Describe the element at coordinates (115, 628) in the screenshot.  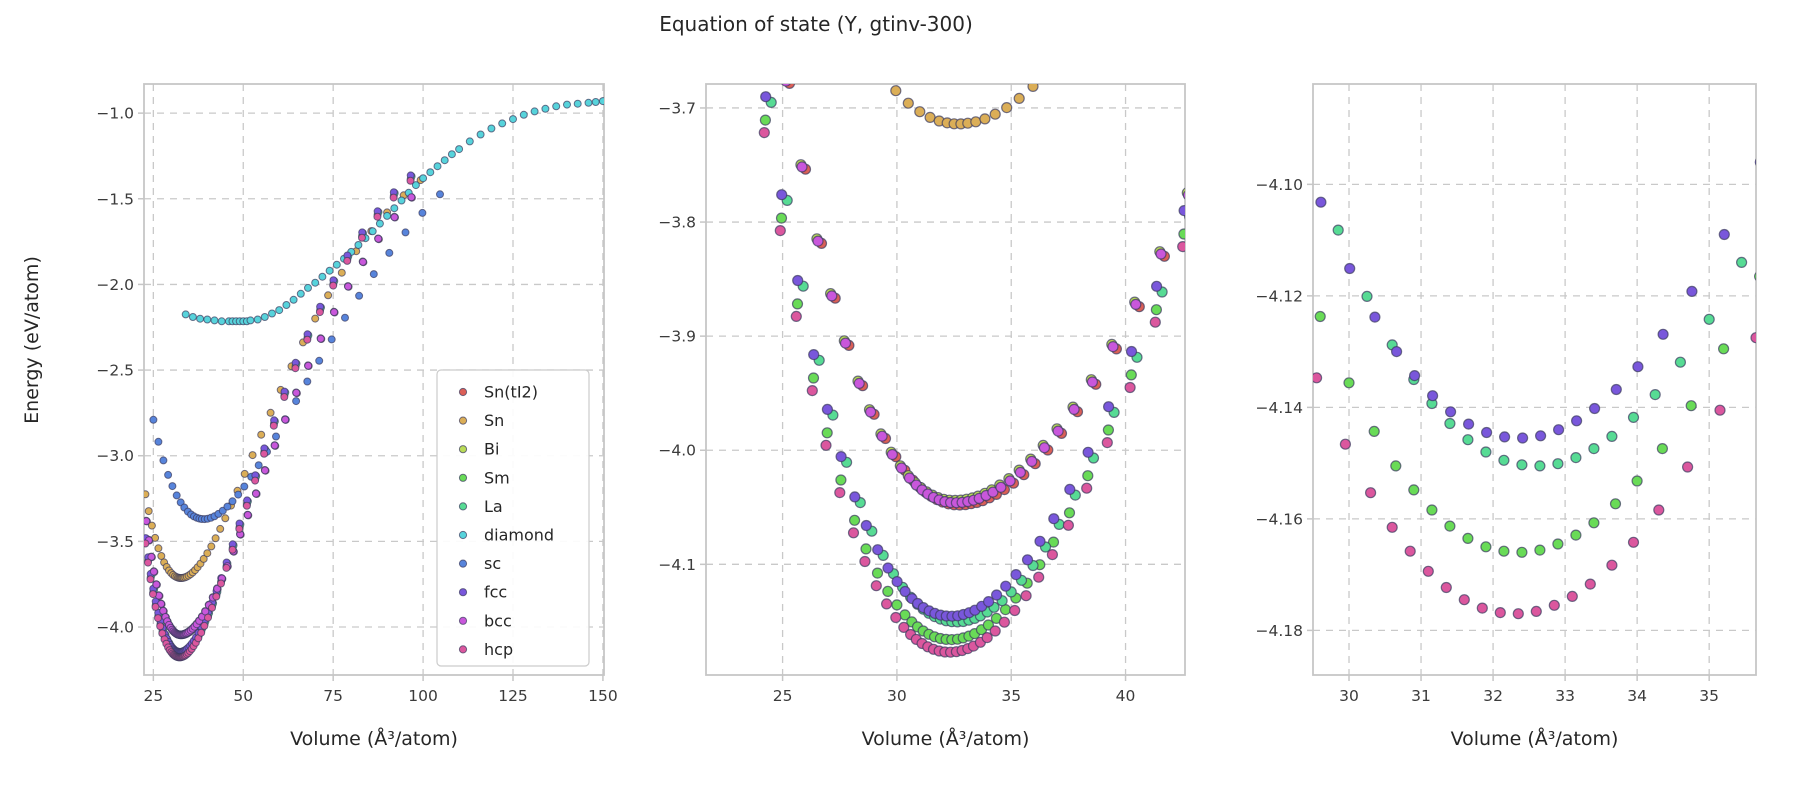
I see `y-tick-label: −4.0` at that location.